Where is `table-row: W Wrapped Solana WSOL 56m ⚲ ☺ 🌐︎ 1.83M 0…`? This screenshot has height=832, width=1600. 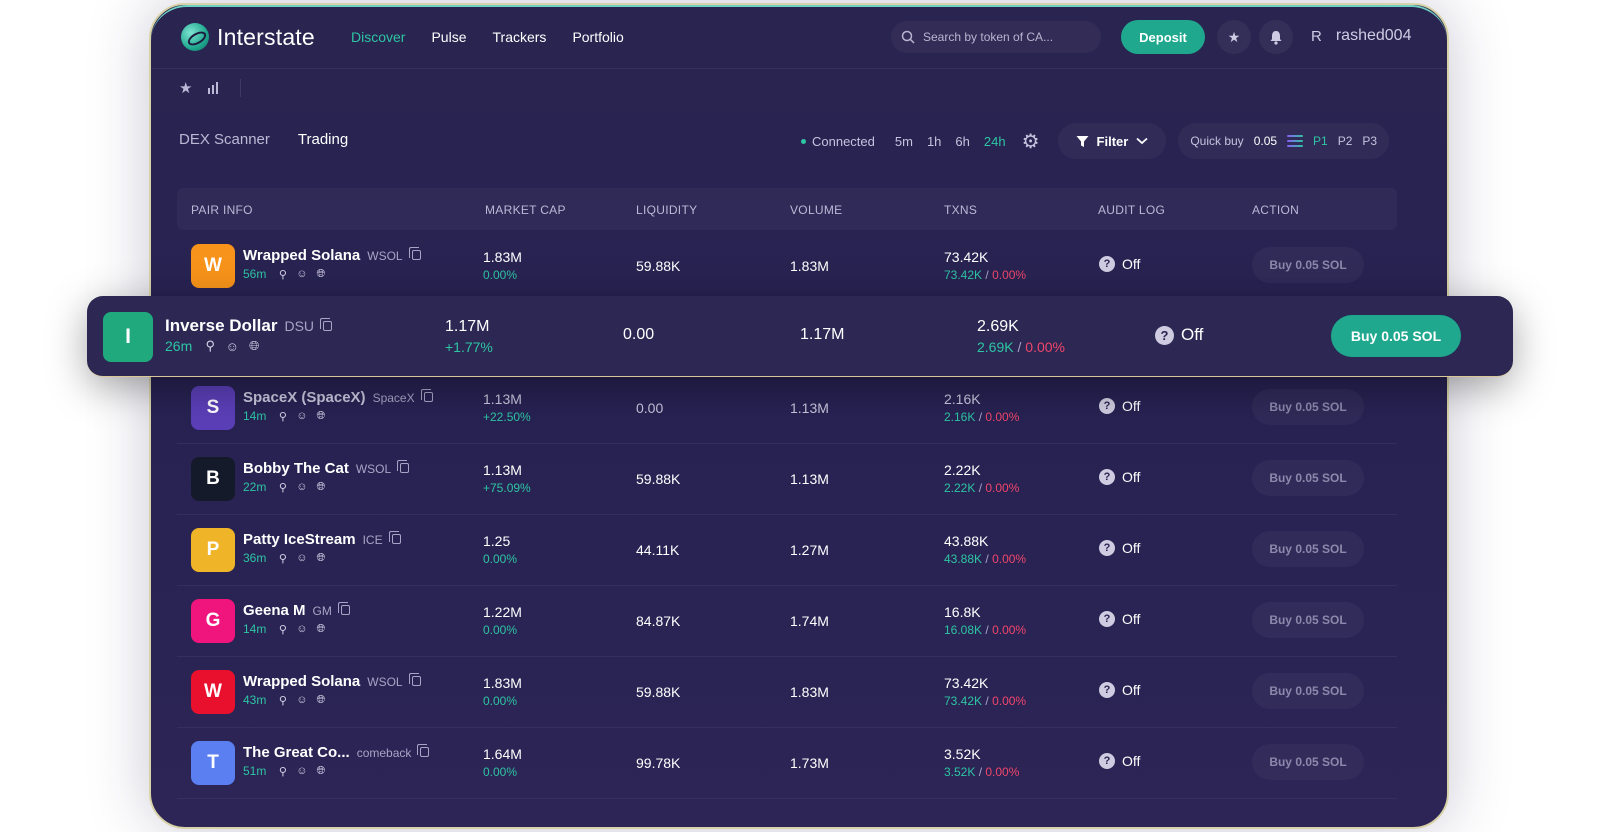
table-row: W Wrapped Solana WSOL 56m ⚲ ☺ 🌐︎ 1.83M 0… is located at coordinates (787, 266).